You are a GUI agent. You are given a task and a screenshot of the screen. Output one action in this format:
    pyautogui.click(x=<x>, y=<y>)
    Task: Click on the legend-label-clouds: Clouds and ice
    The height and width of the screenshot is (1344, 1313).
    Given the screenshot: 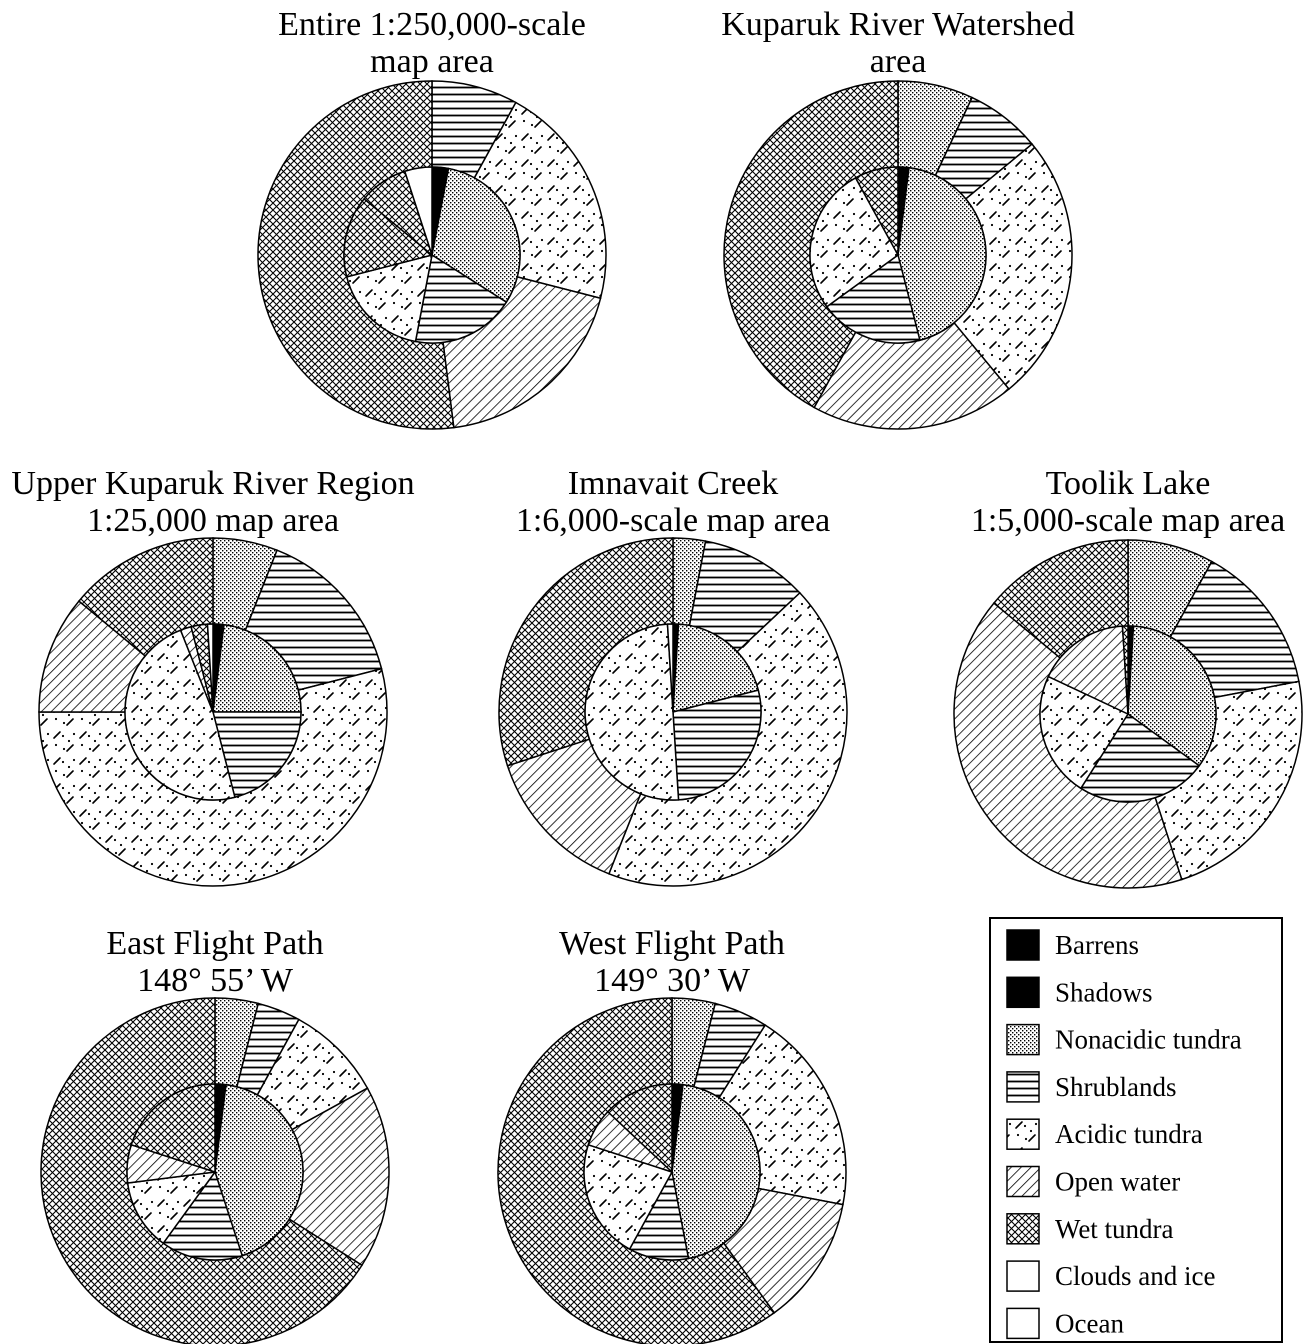 What is the action you would take?
    pyautogui.click(x=1135, y=1276)
    